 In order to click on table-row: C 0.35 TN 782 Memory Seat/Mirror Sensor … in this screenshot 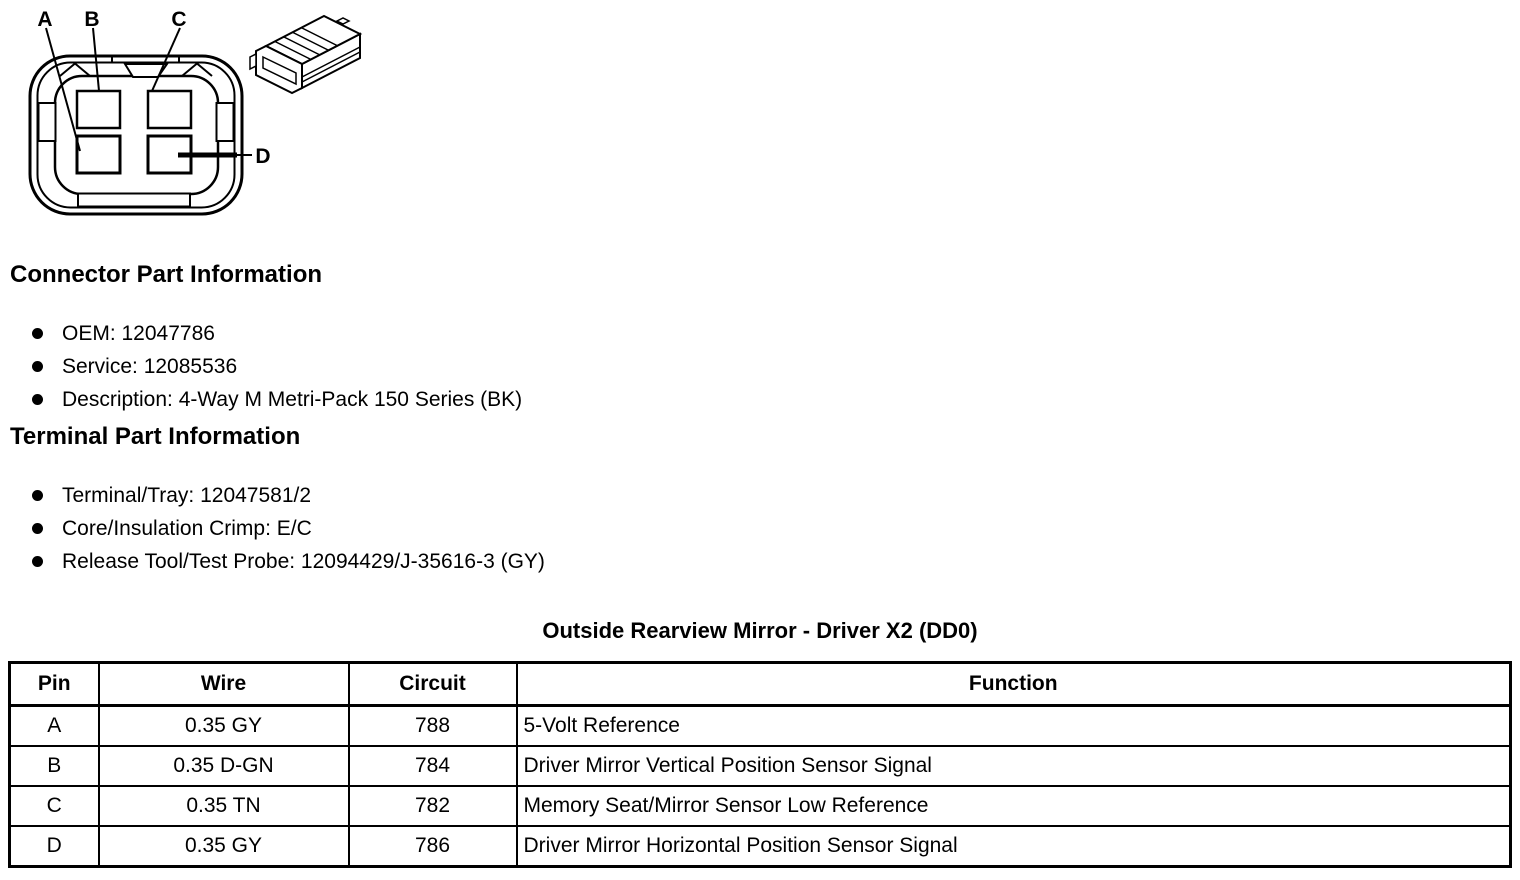, I will do `click(760, 806)`.